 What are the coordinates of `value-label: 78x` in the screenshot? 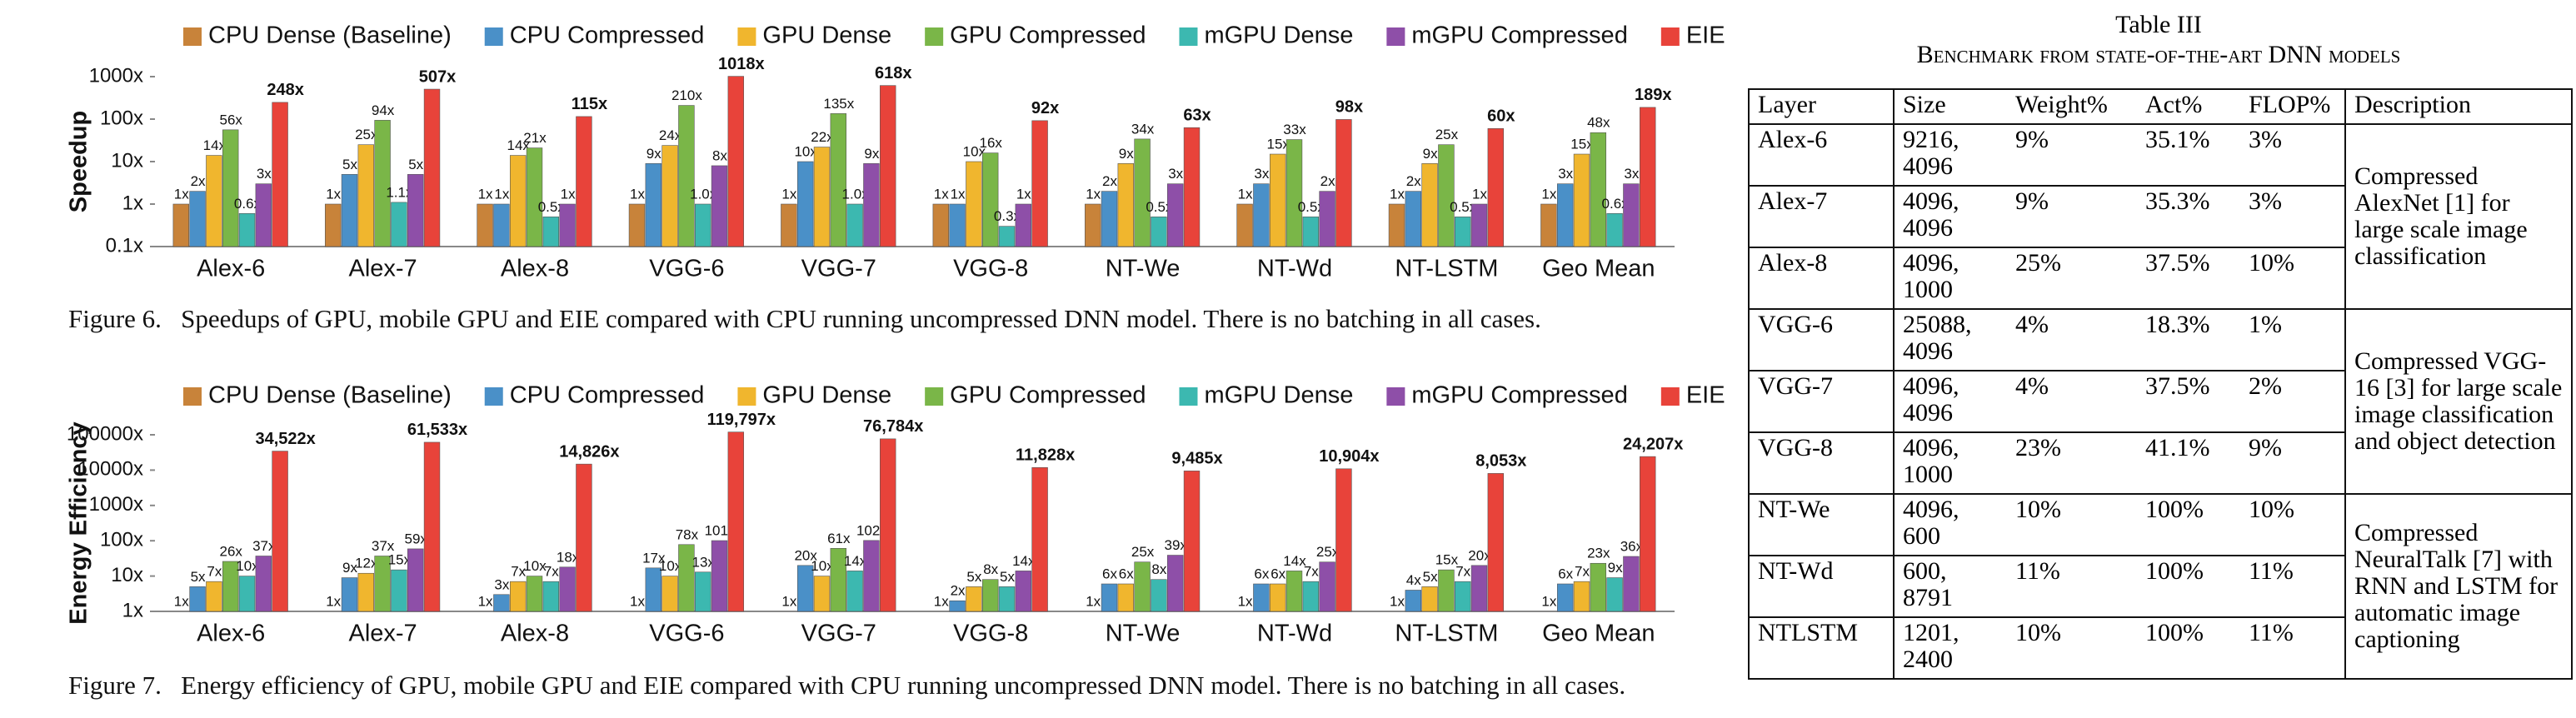 It's located at (687, 534).